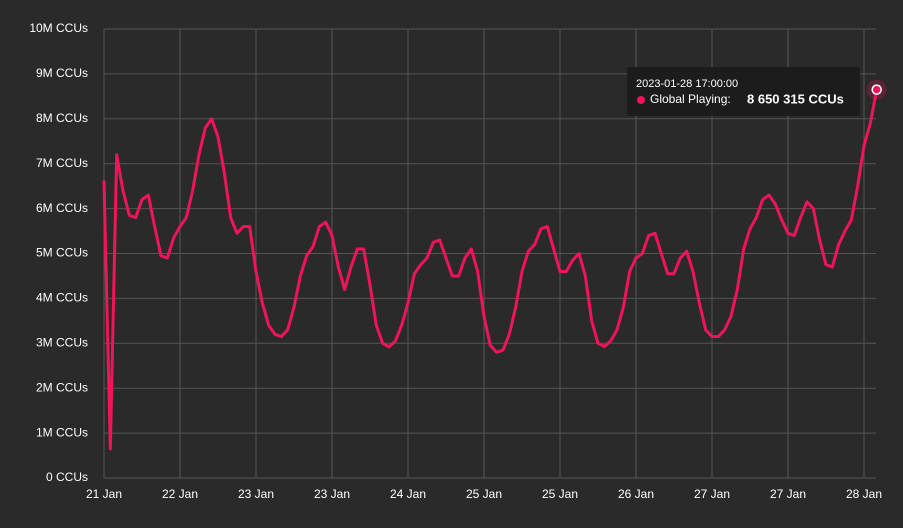 The width and height of the screenshot is (903, 528). What do you see at coordinates (62, 118) in the screenshot?
I see `y-tick-label: 8M CCUs` at bounding box center [62, 118].